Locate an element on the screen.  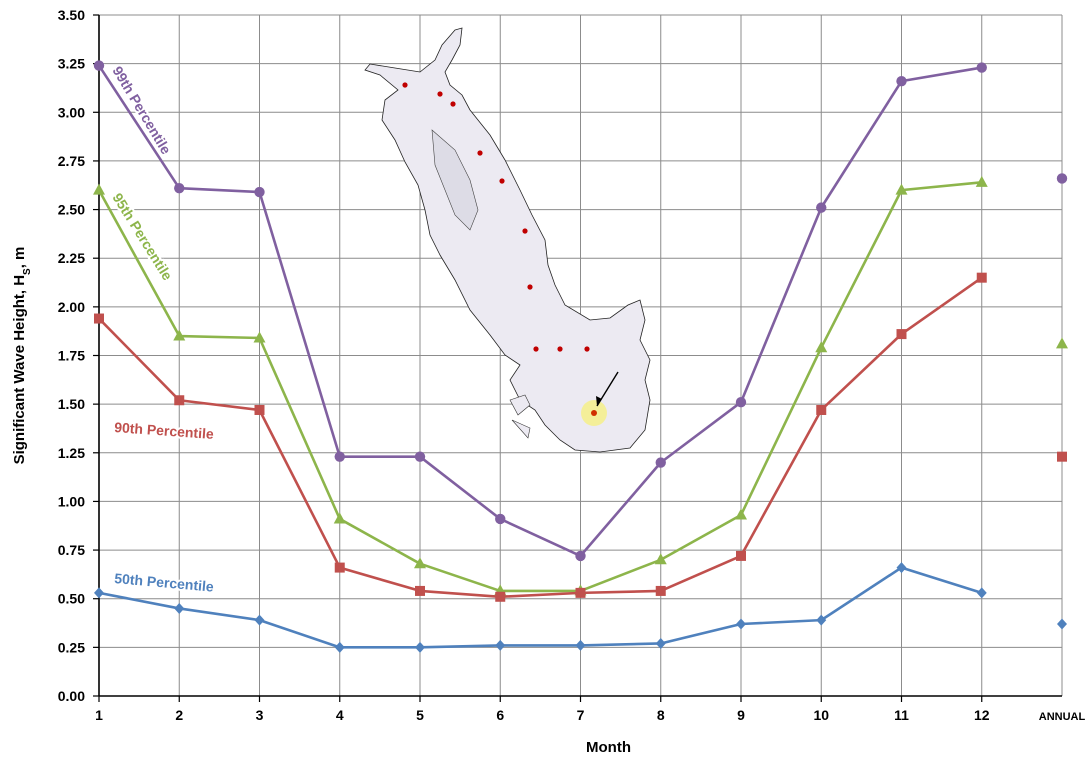
x-tick-label: 7 is located at coordinates (581, 715).